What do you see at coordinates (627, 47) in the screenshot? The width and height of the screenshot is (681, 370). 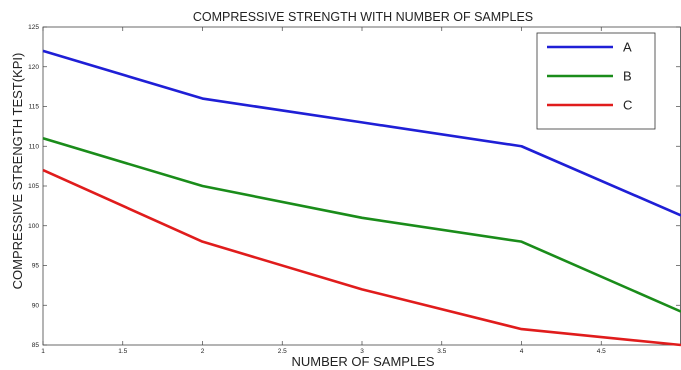 I see `legend-label-a: A` at bounding box center [627, 47].